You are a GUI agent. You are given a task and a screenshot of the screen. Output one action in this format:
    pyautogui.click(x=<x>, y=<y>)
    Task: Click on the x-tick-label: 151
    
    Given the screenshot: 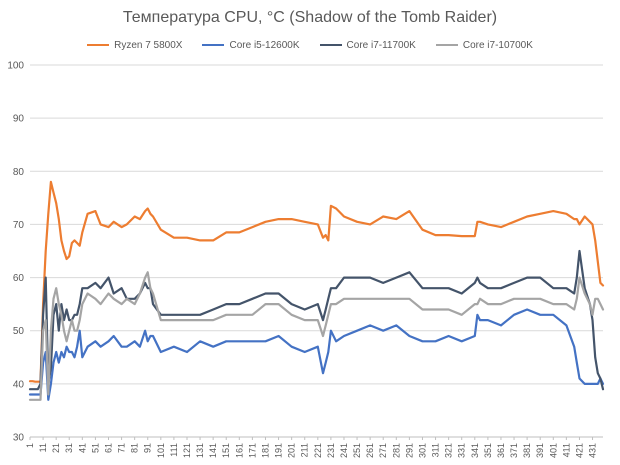 What is the action you would take?
    pyautogui.click(x=226, y=450)
    